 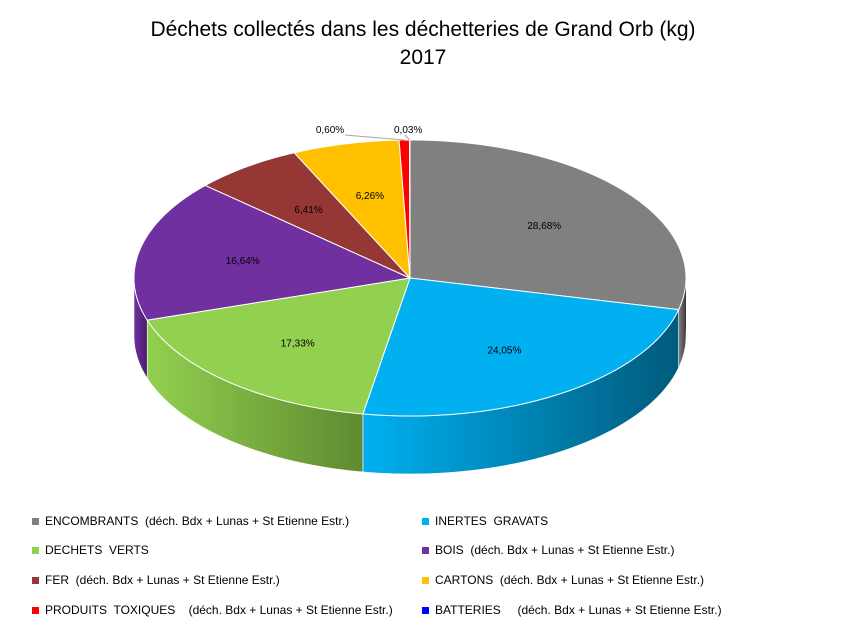 What do you see at coordinates (423, 57) in the screenshot?
I see `chart-subtitle-year: 2017` at bounding box center [423, 57].